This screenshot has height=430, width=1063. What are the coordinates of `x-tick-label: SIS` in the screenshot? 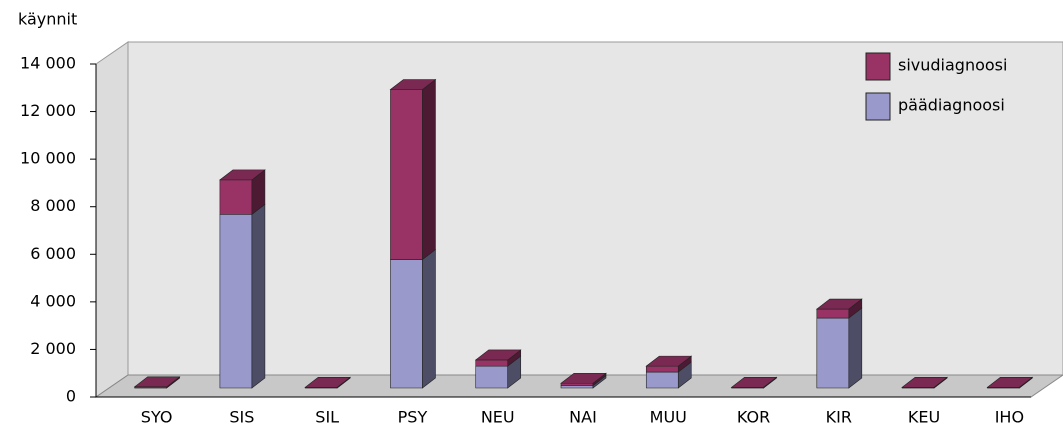 It's located at (241, 417).